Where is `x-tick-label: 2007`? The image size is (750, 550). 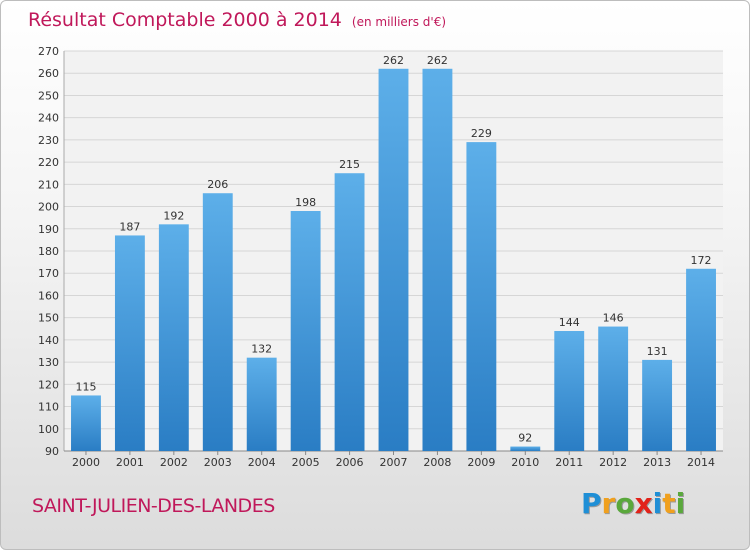 x-tick-label: 2007 is located at coordinates (394, 462).